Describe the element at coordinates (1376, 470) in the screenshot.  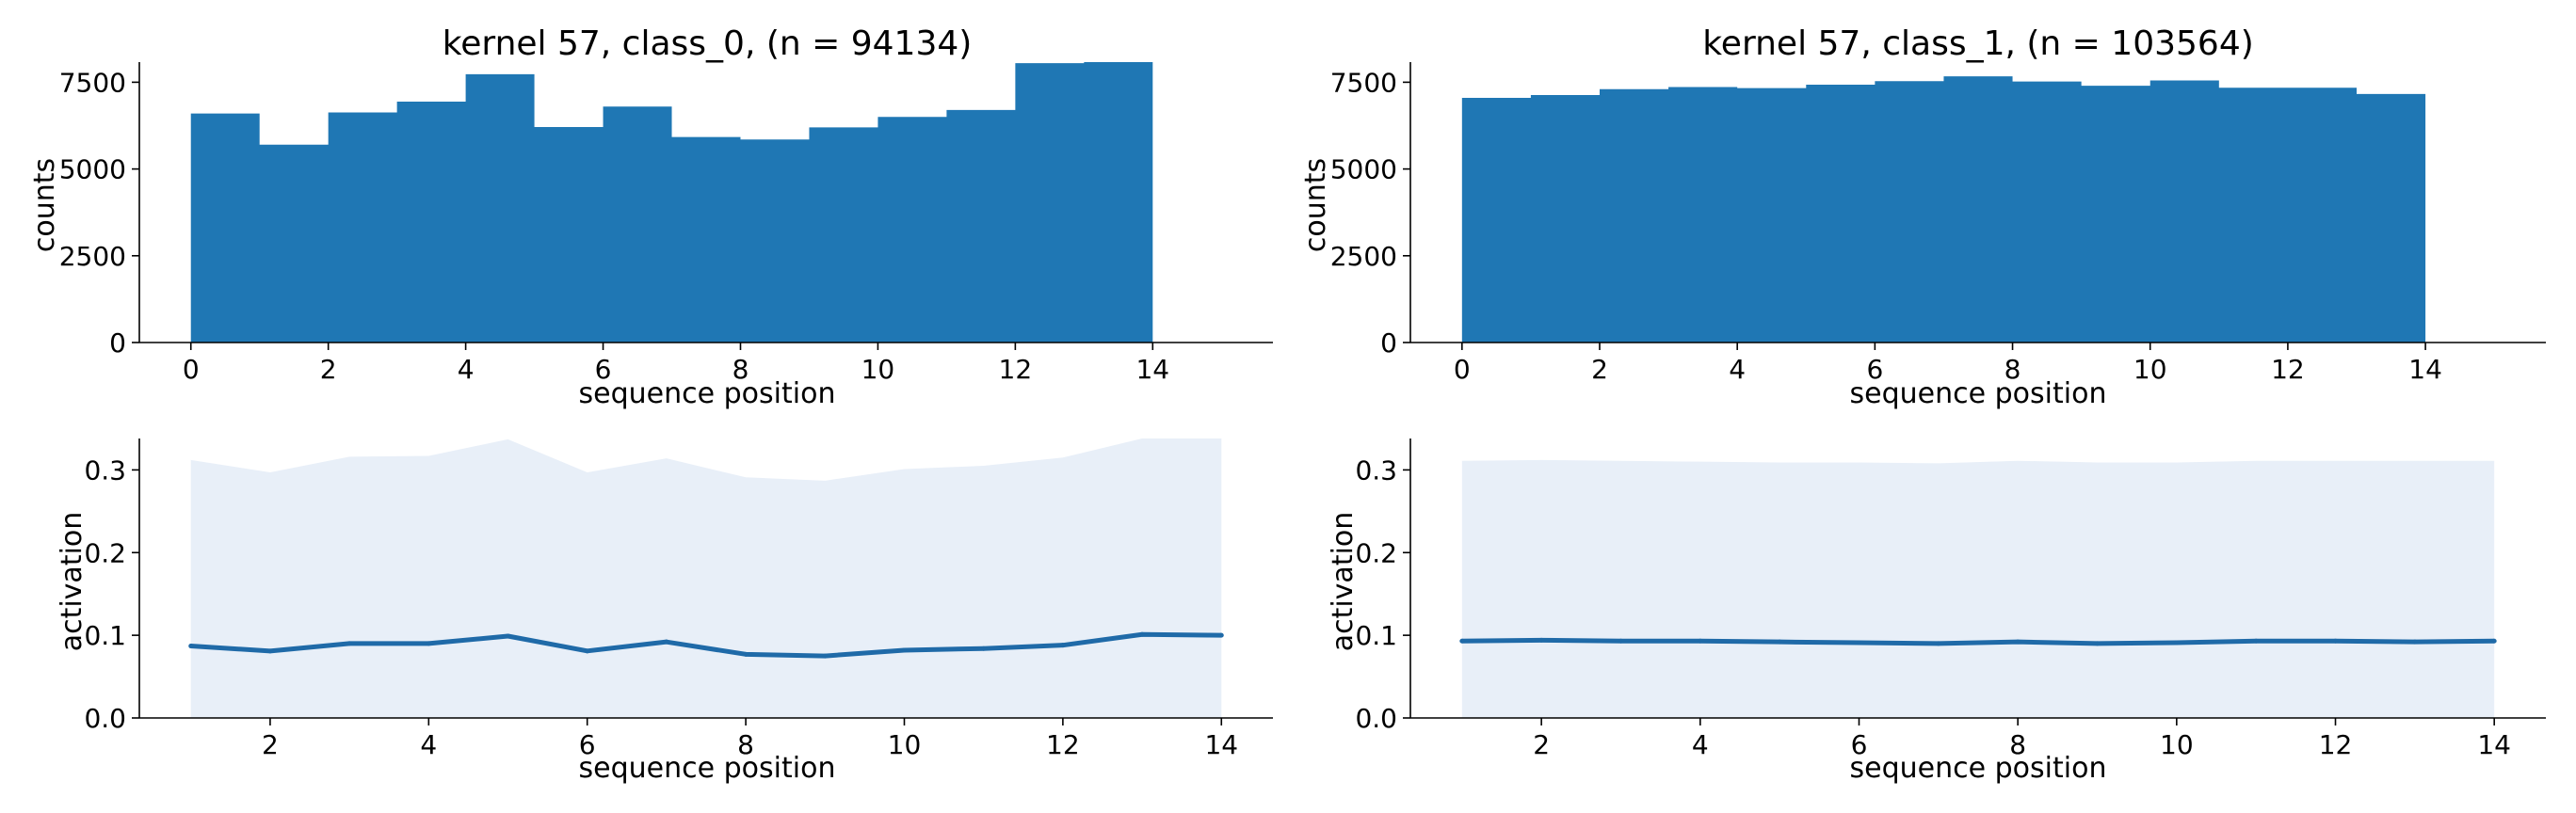
I see `y-tick-label: 0.3` at that location.